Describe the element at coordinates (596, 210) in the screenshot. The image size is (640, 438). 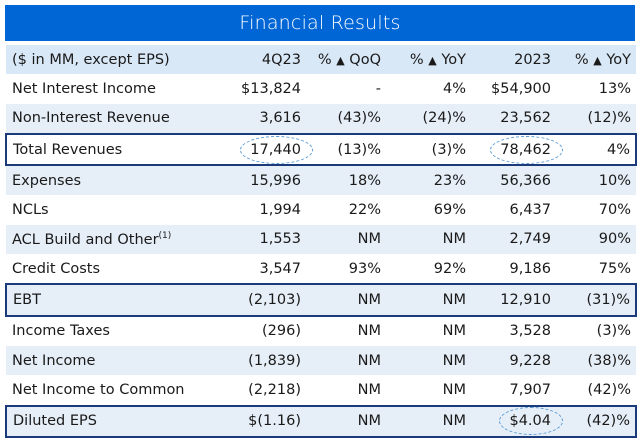
I see `cell-fy-yoy: 70%` at that location.